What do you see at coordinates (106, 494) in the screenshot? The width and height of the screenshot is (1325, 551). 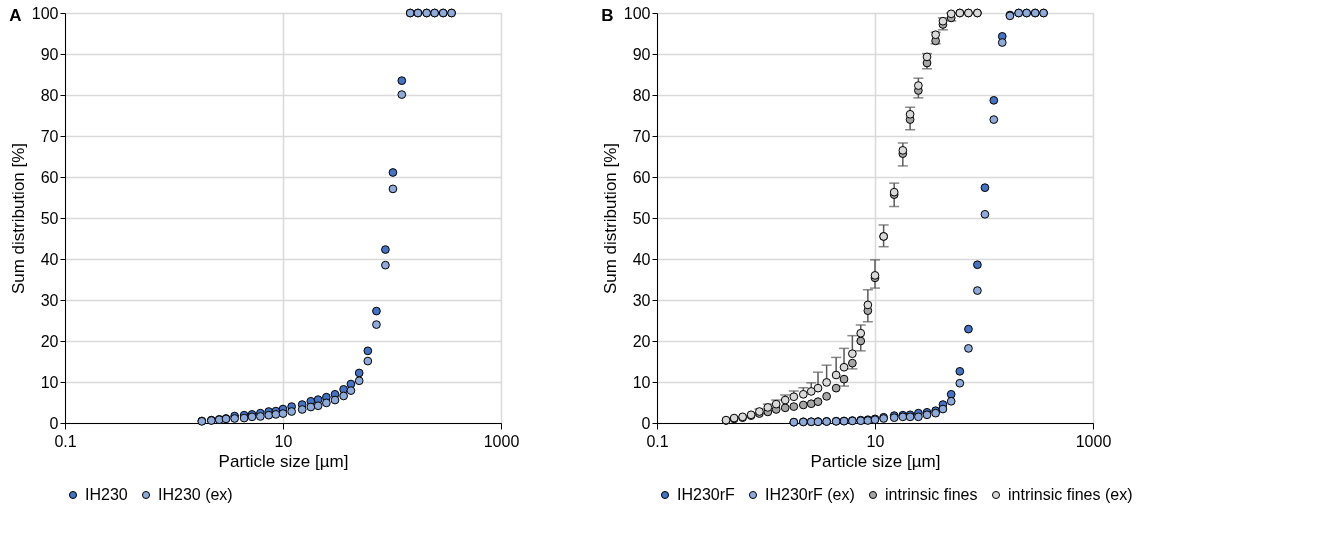 I see `legend-label: IH230` at bounding box center [106, 494].